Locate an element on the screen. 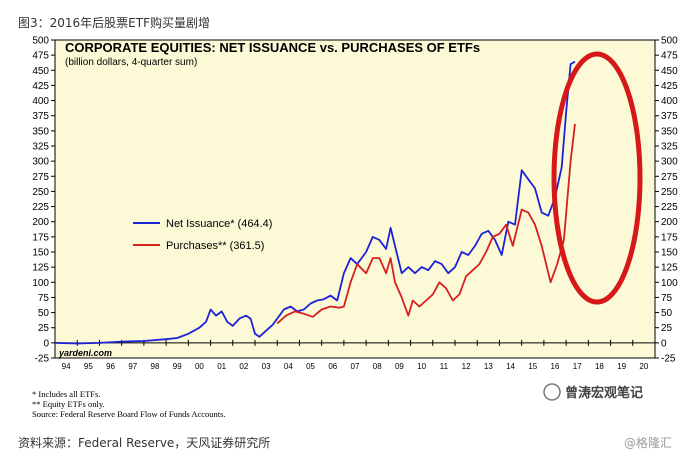 The height and width of the screenshot is (459, 691). y-tick-label-left: 25 is located at coordinates (44, 328).